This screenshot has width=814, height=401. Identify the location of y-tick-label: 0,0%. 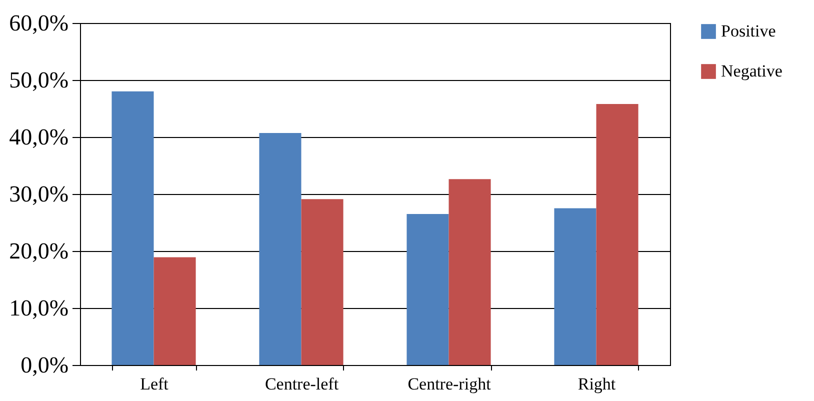
(44, 365).